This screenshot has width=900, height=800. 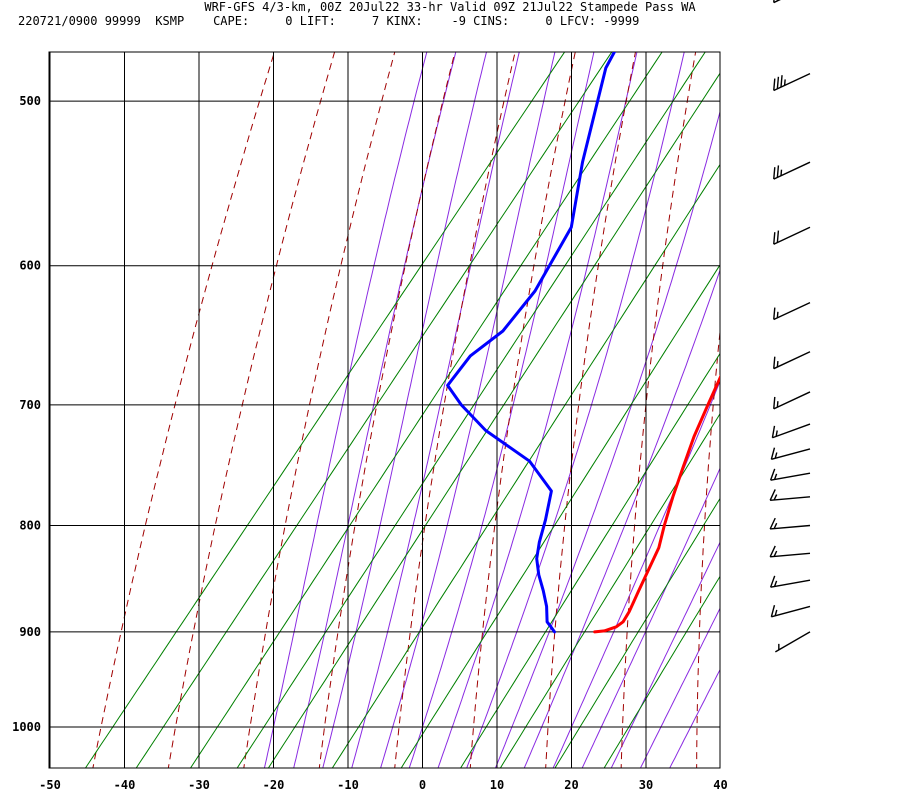 I want to click on wind-barbs, so click(x=790, y=326).